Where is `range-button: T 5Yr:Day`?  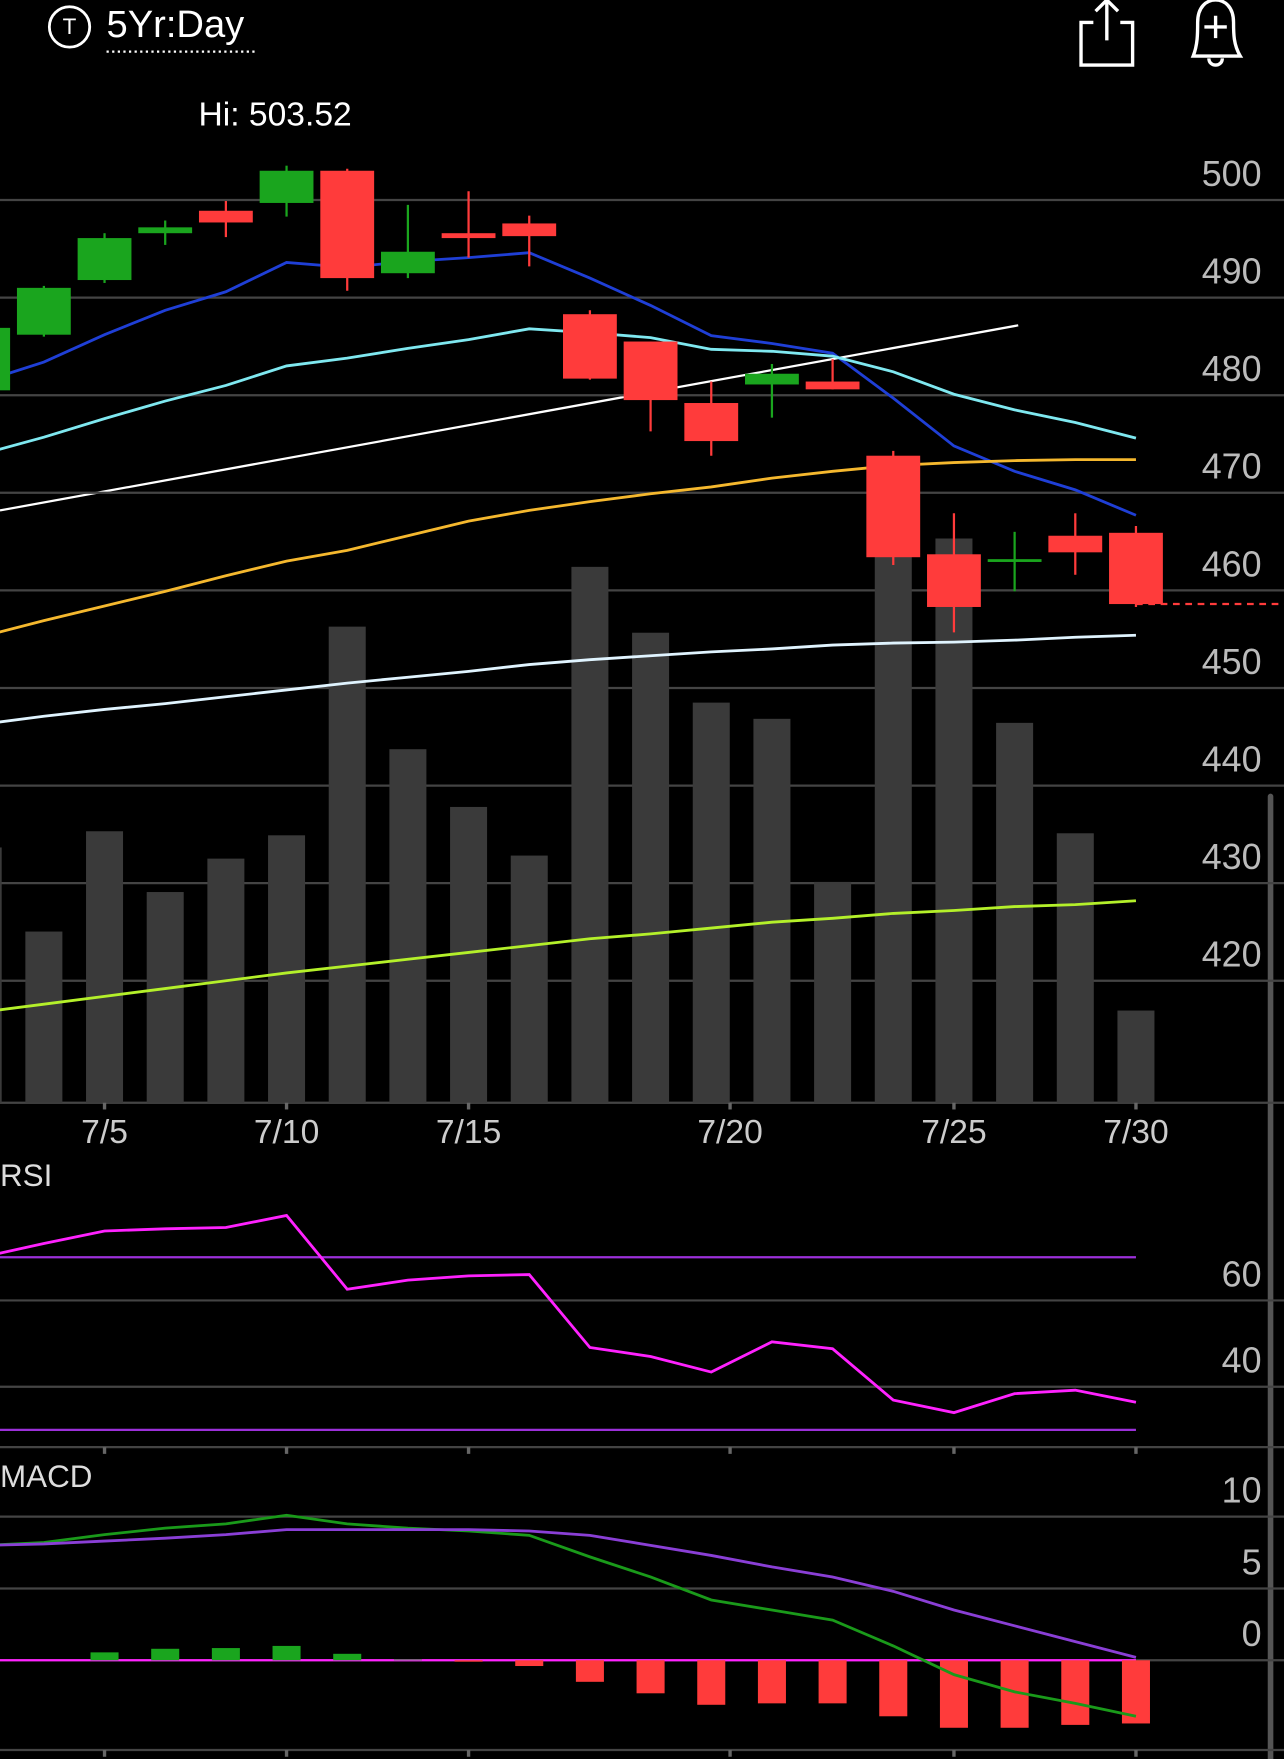 range-button: T 5Yr:Day is located at coordinates (152, 28).